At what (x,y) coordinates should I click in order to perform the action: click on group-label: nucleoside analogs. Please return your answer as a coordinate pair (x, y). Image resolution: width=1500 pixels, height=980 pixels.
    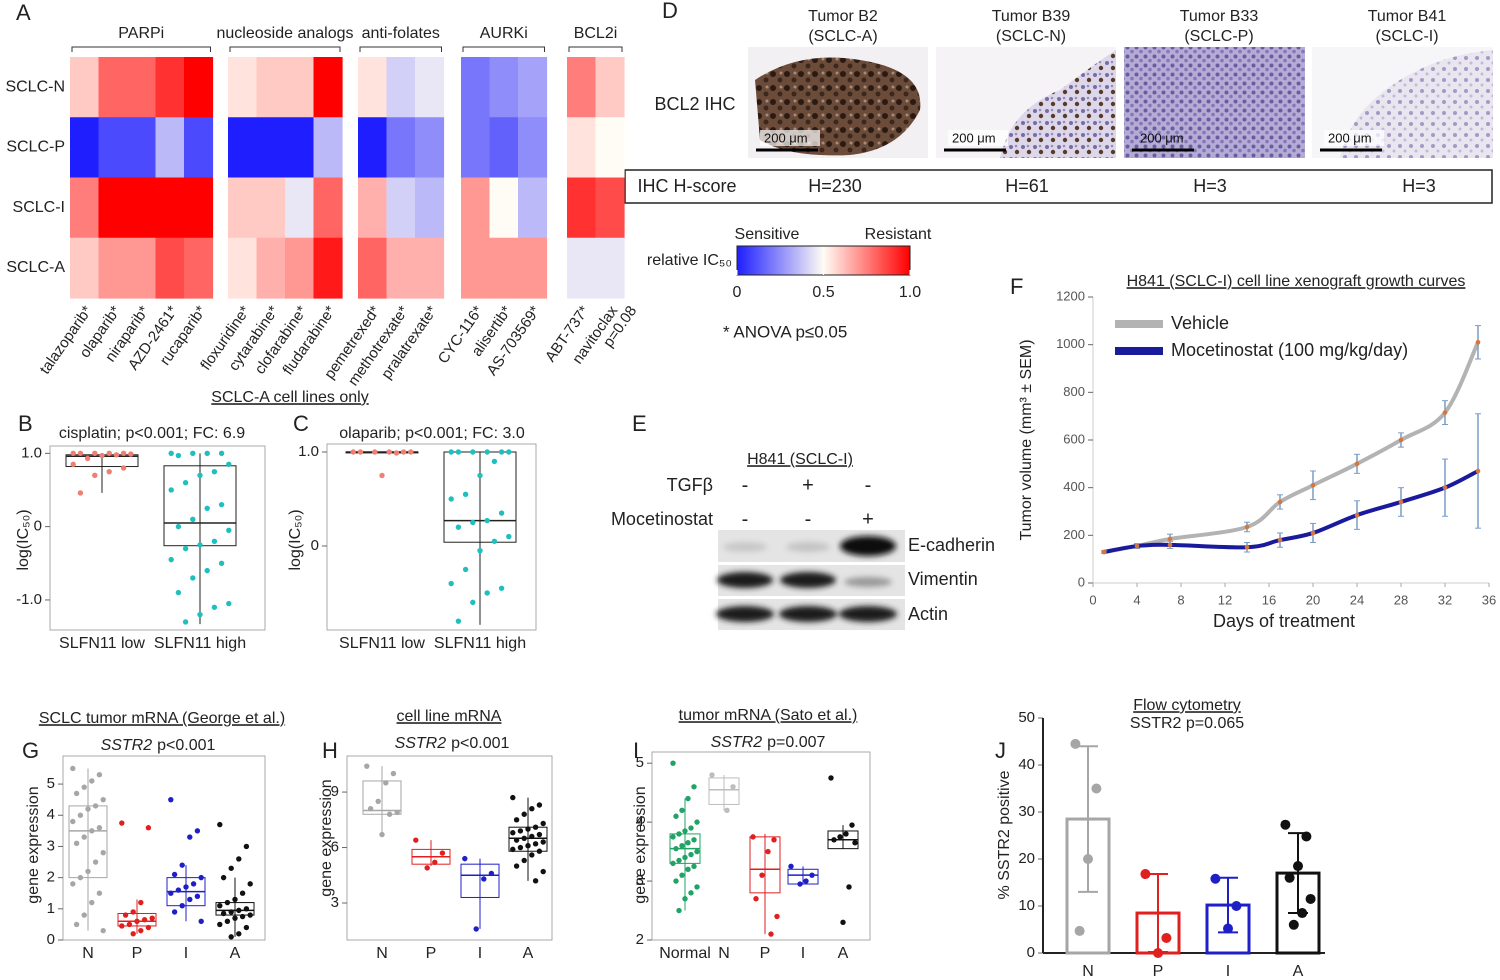
    Looking at the image, I should click on (285, 33).